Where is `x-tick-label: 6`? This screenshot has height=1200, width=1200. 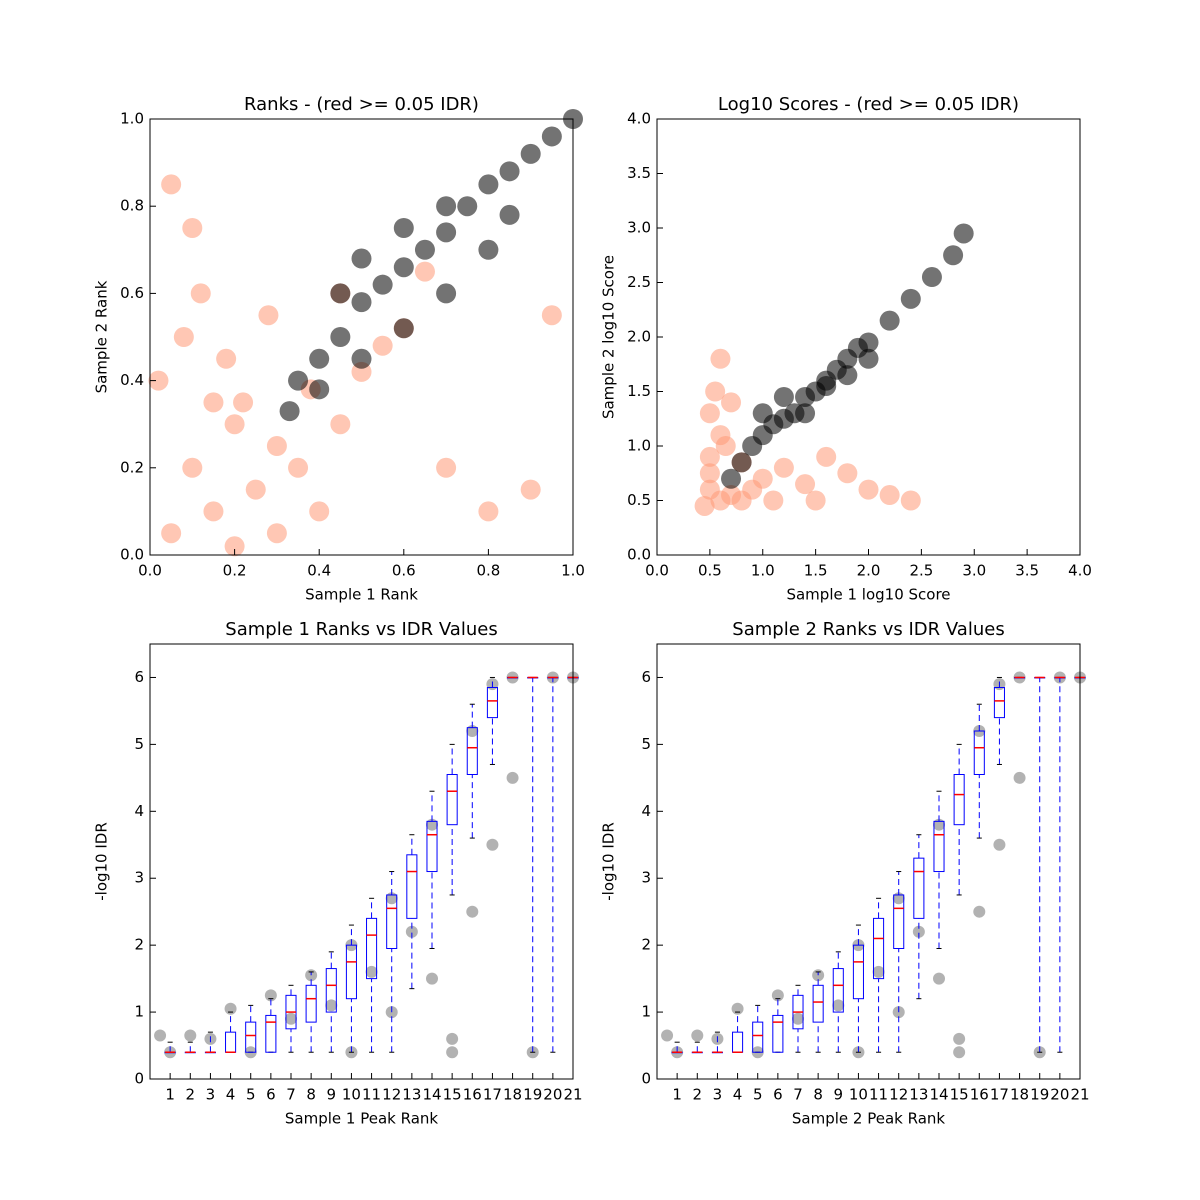 x-tick-label: 6 is located at coordinates (778, 1095).